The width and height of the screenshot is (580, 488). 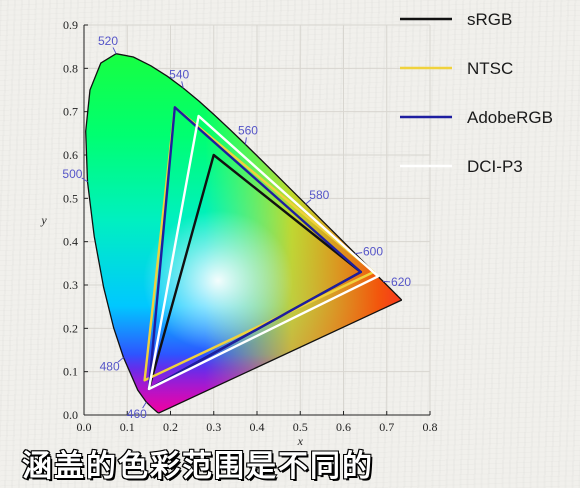 I want to click on wavelength-label: 520, so click(x=108, y=41).